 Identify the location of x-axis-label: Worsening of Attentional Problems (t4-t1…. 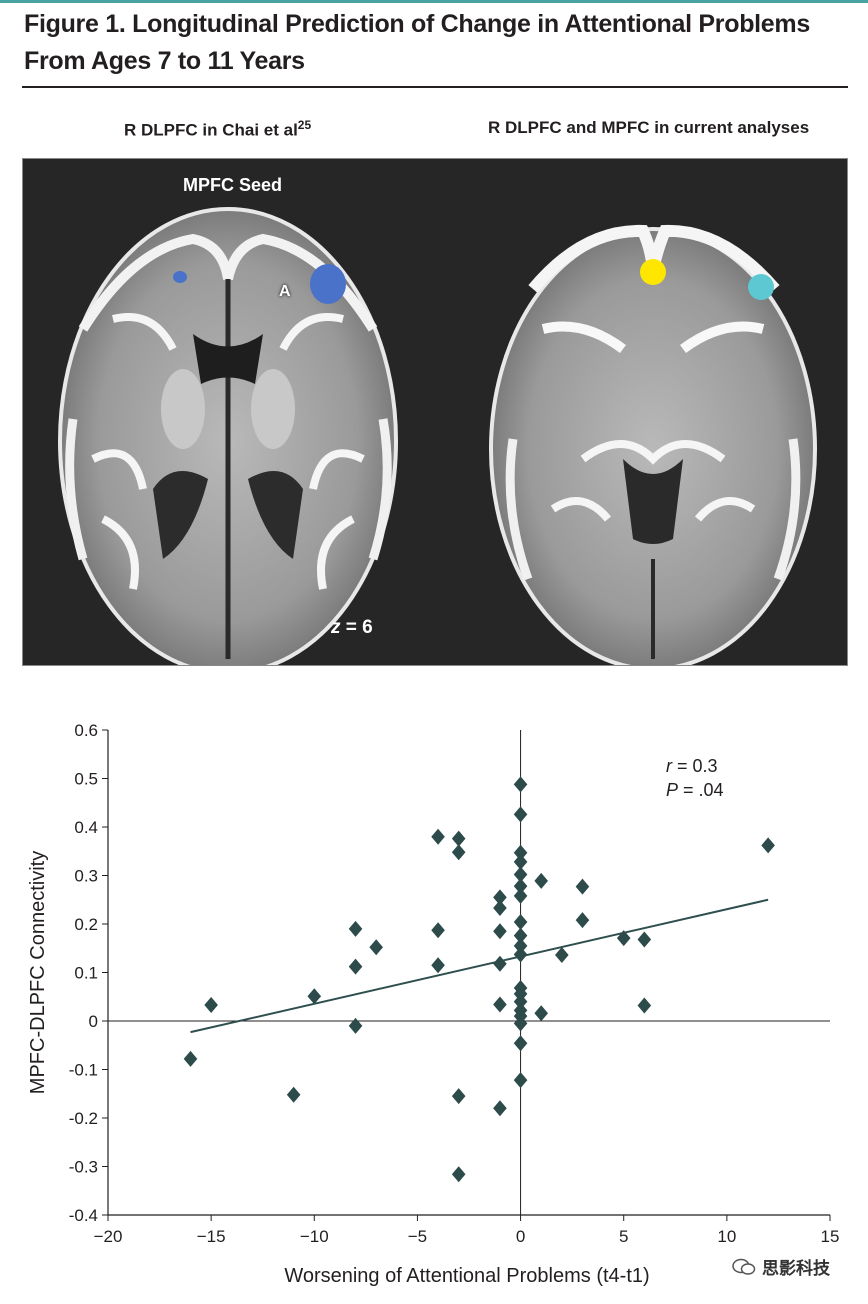
(466, 1276).